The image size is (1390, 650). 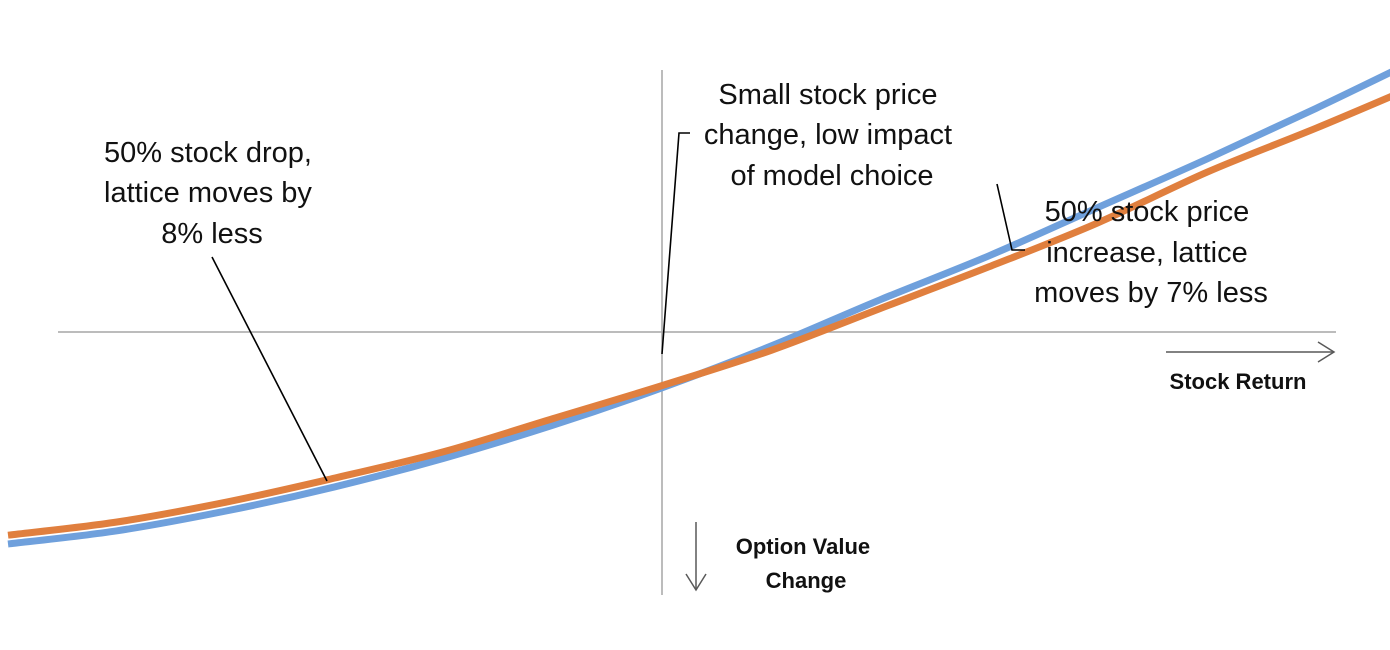 What do you see at coordinates (208, 153) in the screenshot?
I see `annotation-left-line-1: 50% stock drop,` at bounding box center [208, 153].